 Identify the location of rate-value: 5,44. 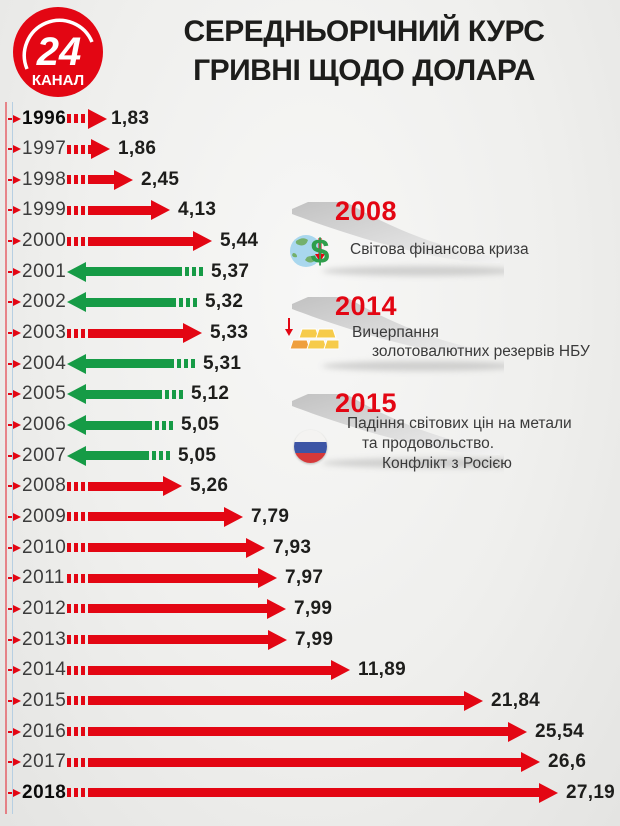
(239, 241).